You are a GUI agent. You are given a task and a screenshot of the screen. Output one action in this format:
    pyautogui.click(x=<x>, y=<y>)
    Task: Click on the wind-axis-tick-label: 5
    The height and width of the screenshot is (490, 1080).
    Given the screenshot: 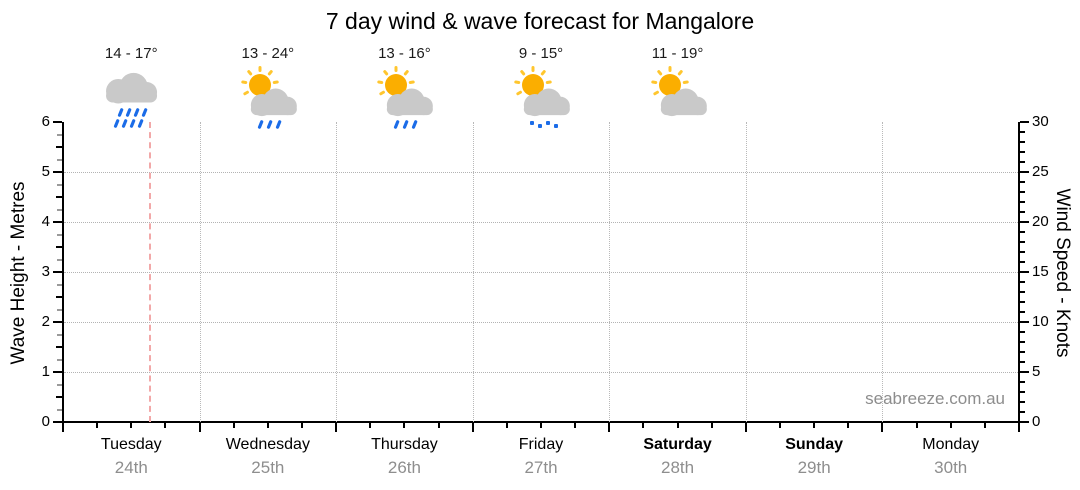 What is the action you would take?
    pyautogui.click(x=1036, y=371)
    